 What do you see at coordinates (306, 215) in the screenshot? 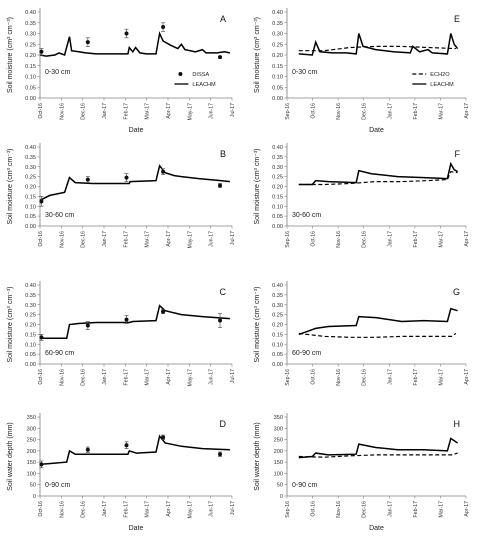
I see `depth-label: 30-60 cm` at bounding box center [306, 215].